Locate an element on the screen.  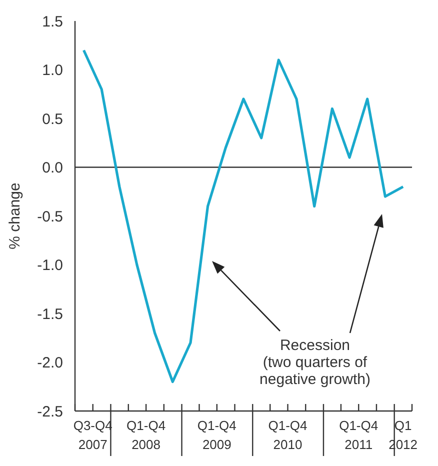
y-tick-label: 0.5 is located at coordinates (52, 119).